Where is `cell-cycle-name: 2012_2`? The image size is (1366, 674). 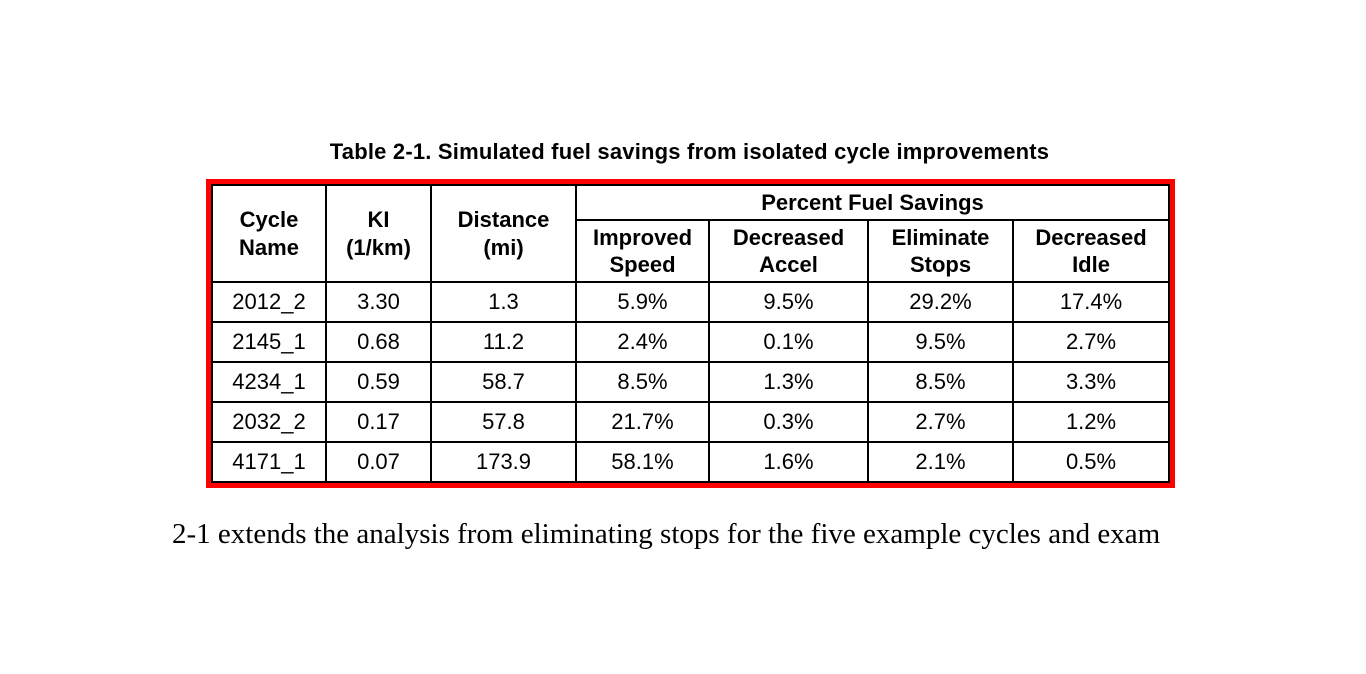 cell-cycle-name: 2012_2 is located at coordinates (269, 302).